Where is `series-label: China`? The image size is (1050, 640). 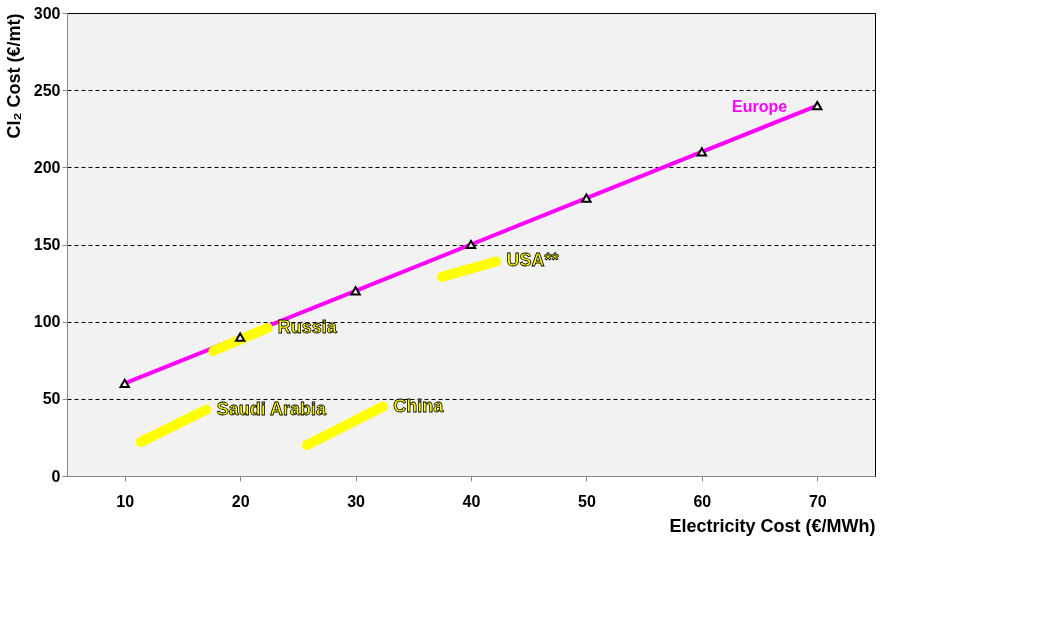
series-label: China is located at coordinates (419, 405).